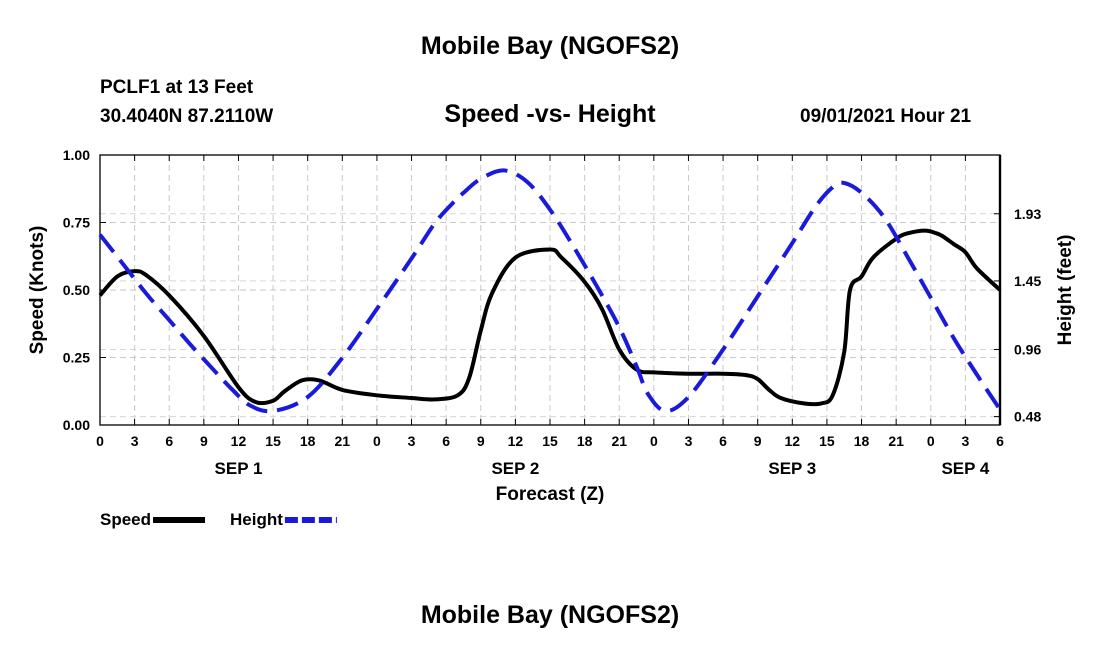 Image resolution: width=1100 pixels, height=650 pixels. What do you see at coordinates (37, 290) in the screenshot?
I see `y-axis-label: Speed (Knots)` at bounding box center [37, 290].